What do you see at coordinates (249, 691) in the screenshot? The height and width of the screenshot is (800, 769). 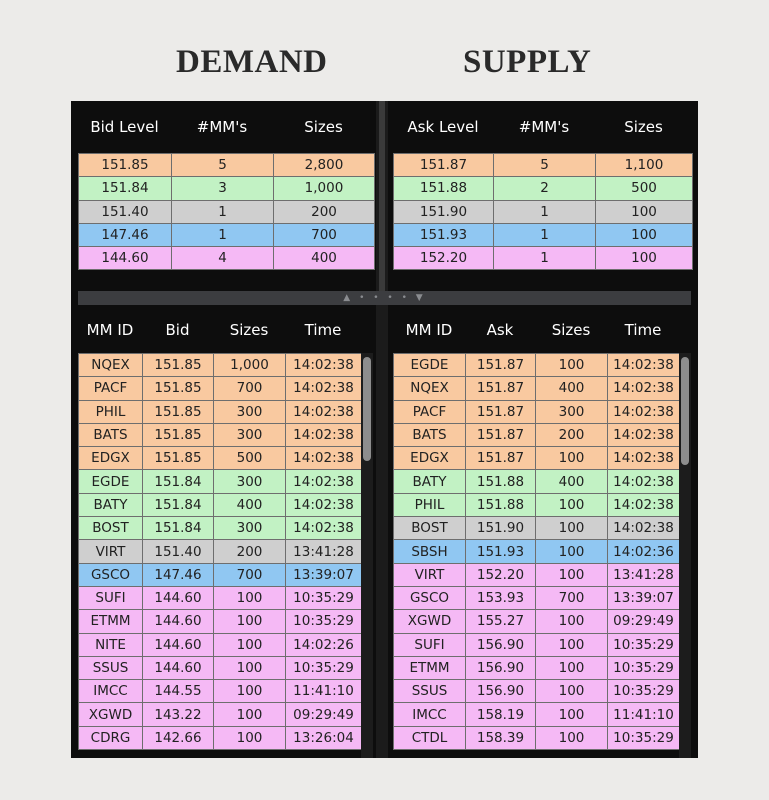 I see `bid-book-size-cell: 100` at bounding box center [249, 691].